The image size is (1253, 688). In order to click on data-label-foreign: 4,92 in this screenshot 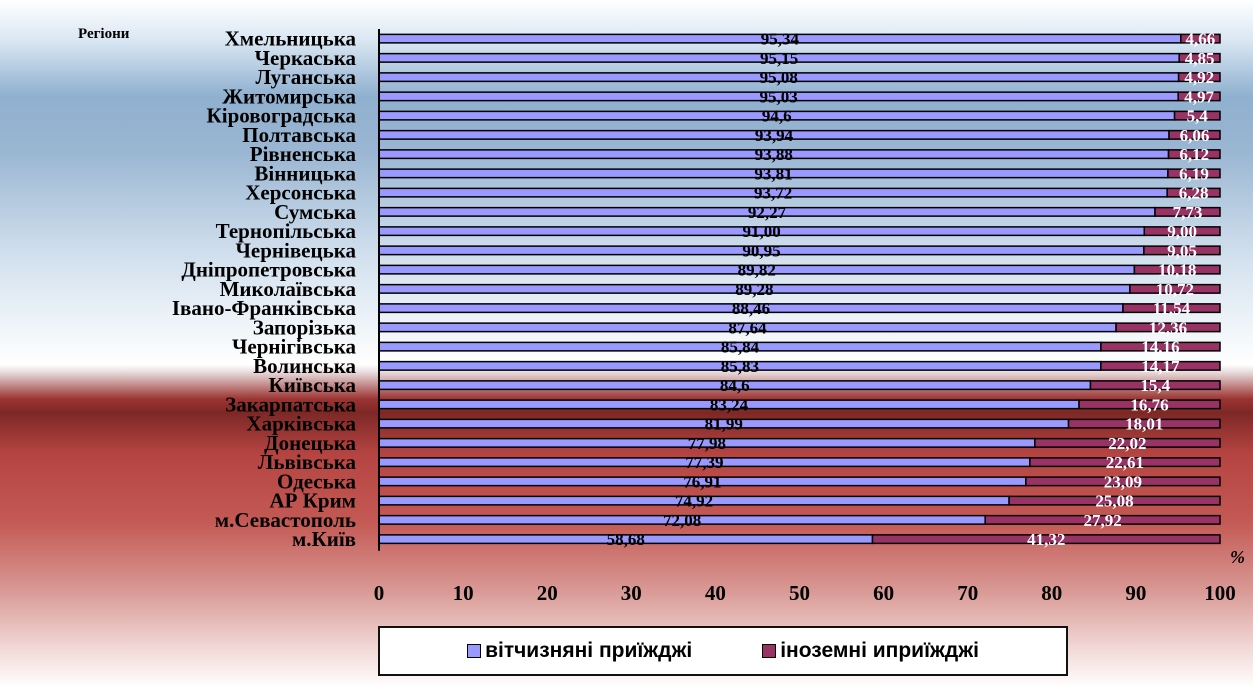, I will do `click(1199, 77)`.